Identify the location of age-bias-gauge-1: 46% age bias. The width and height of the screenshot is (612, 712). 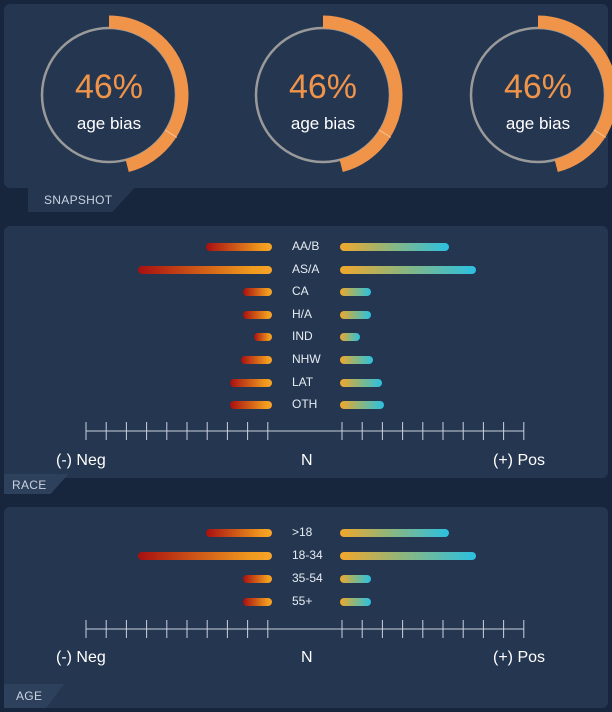
(109, 95).